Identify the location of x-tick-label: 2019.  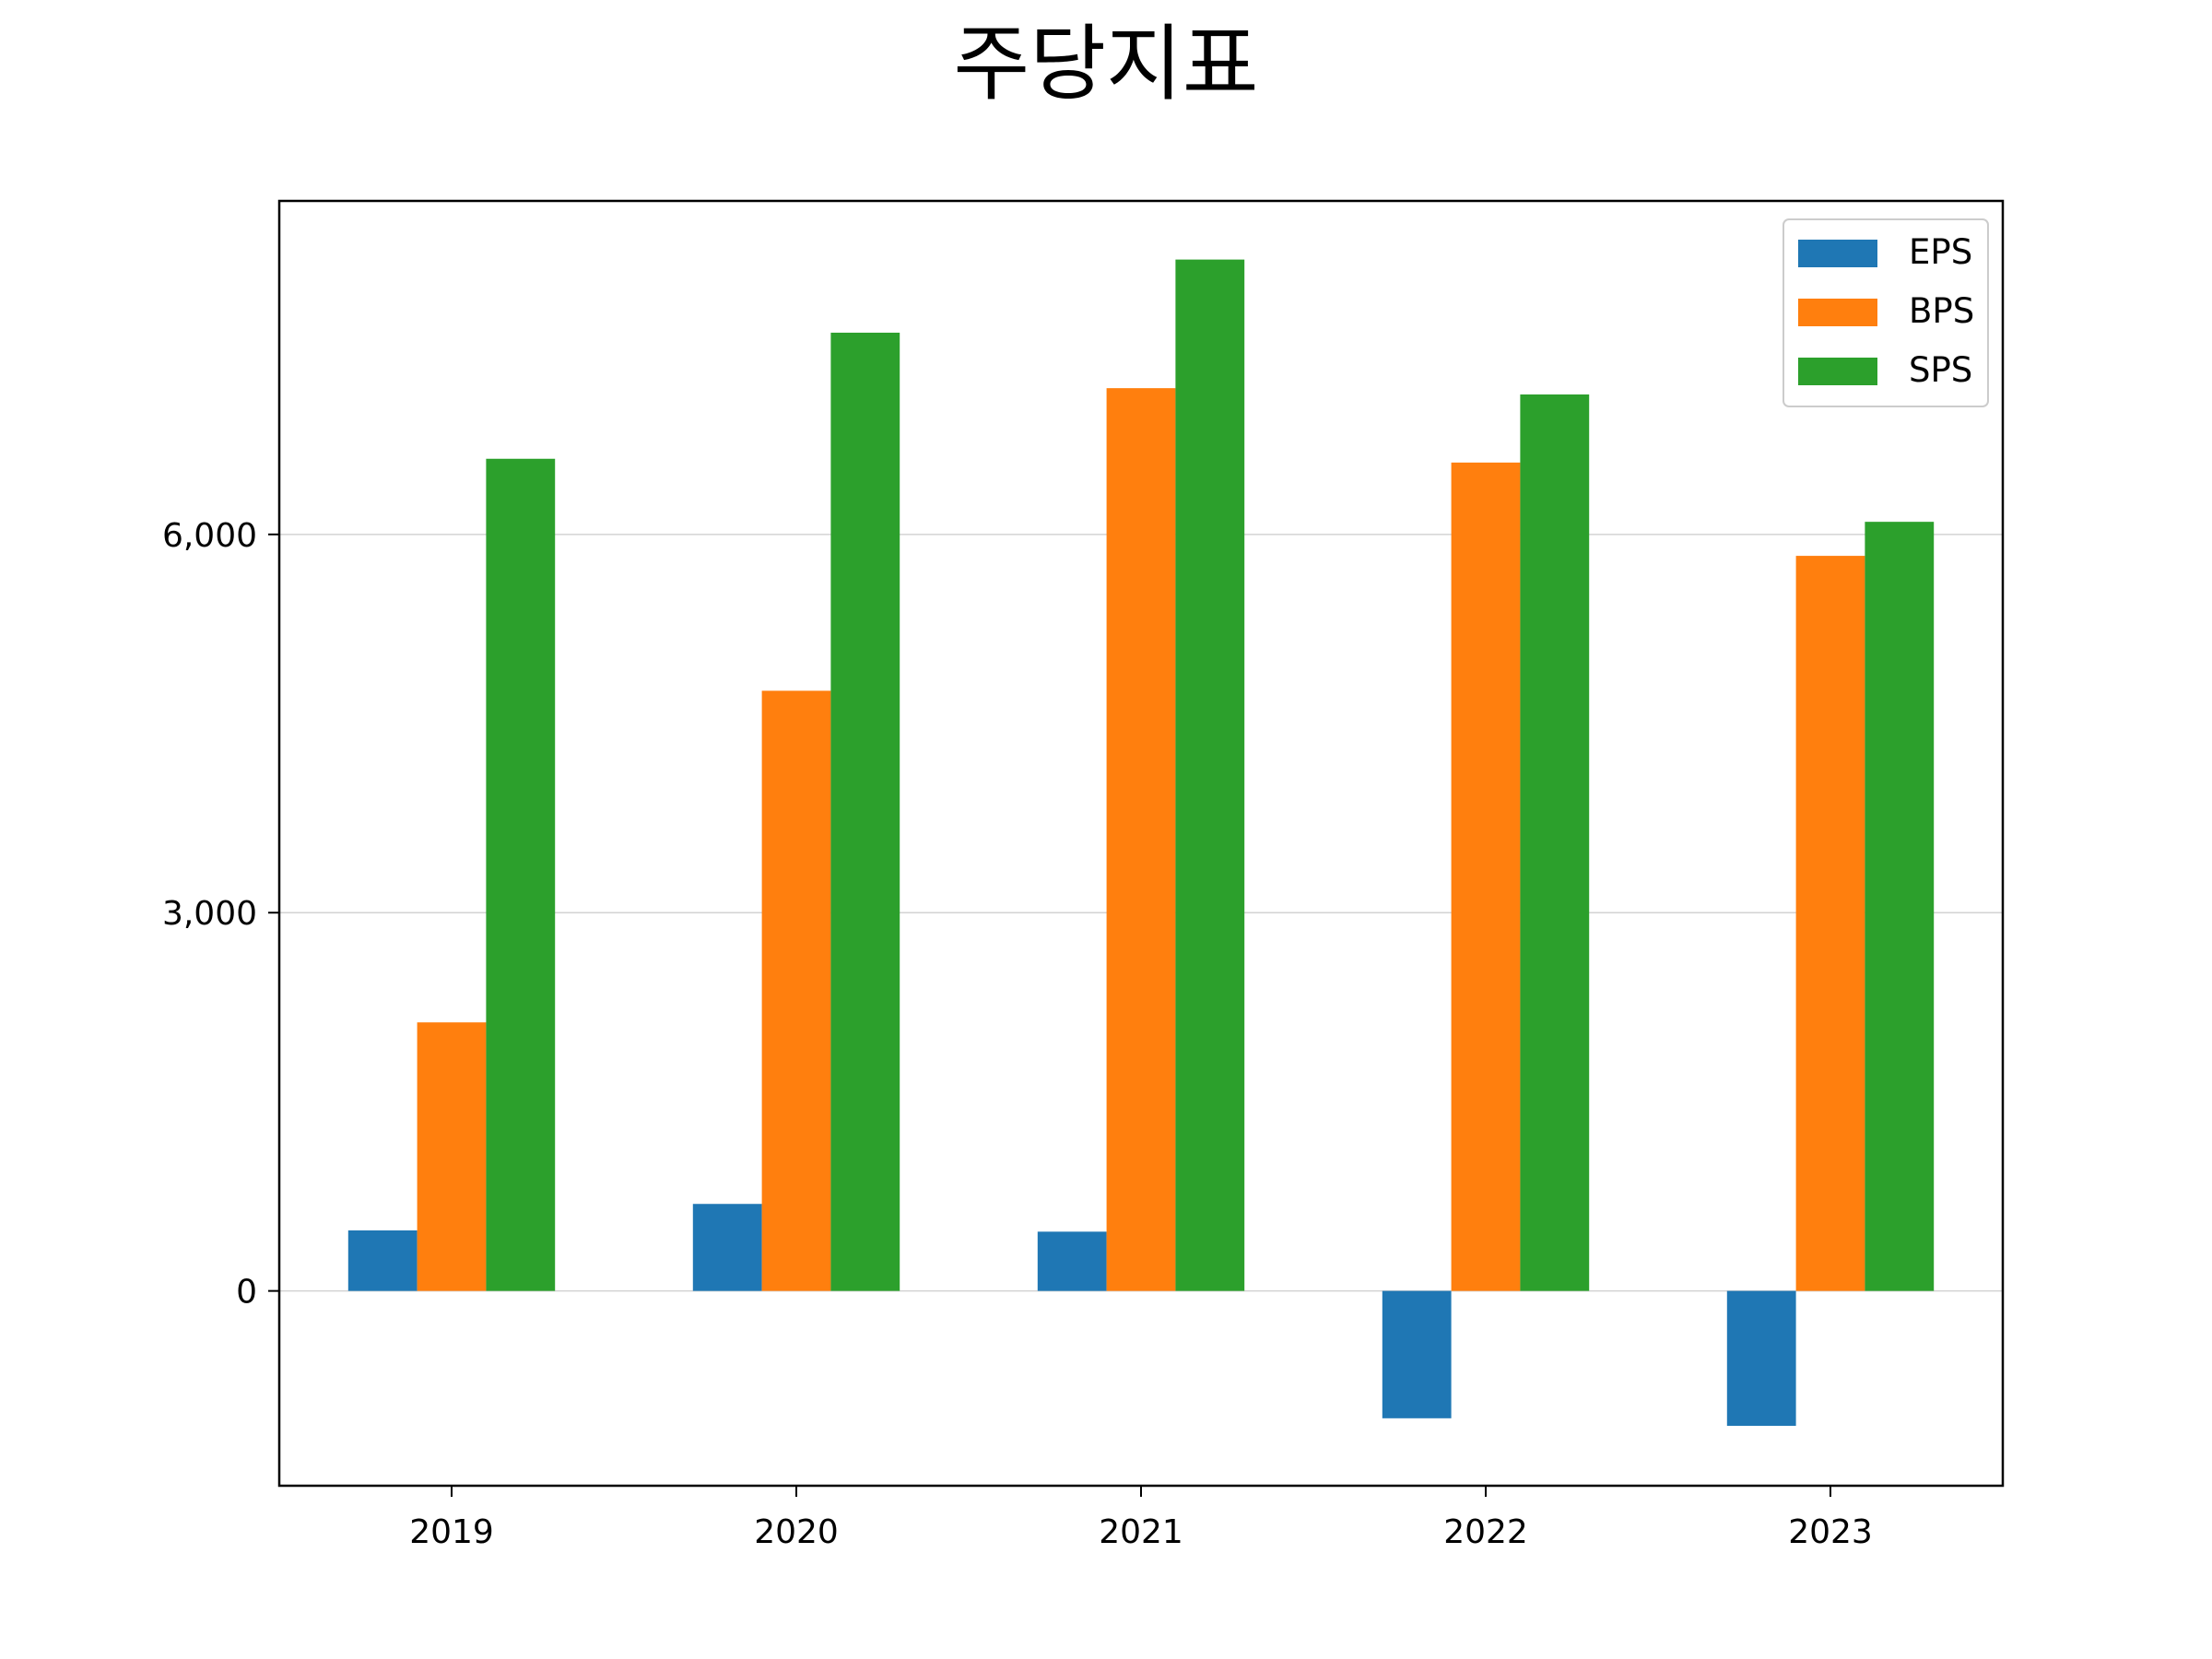
(451, 1532).